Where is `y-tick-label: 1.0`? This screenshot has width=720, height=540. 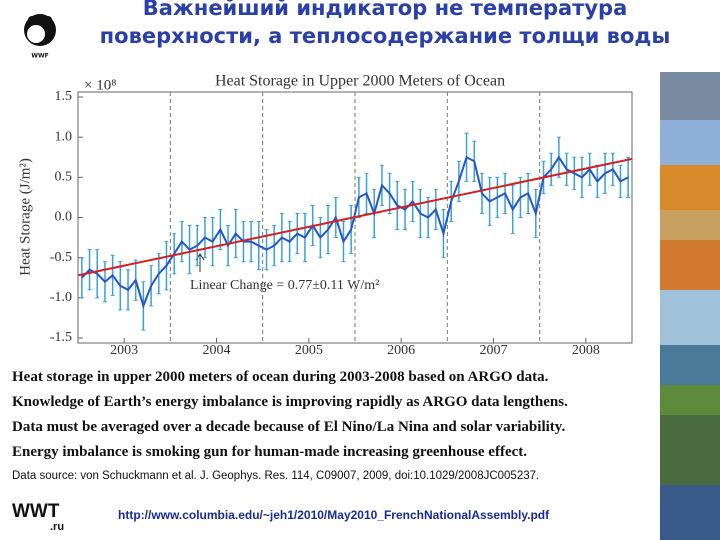 y-tick-label: 1.0 is located at coordinates (64, 136).